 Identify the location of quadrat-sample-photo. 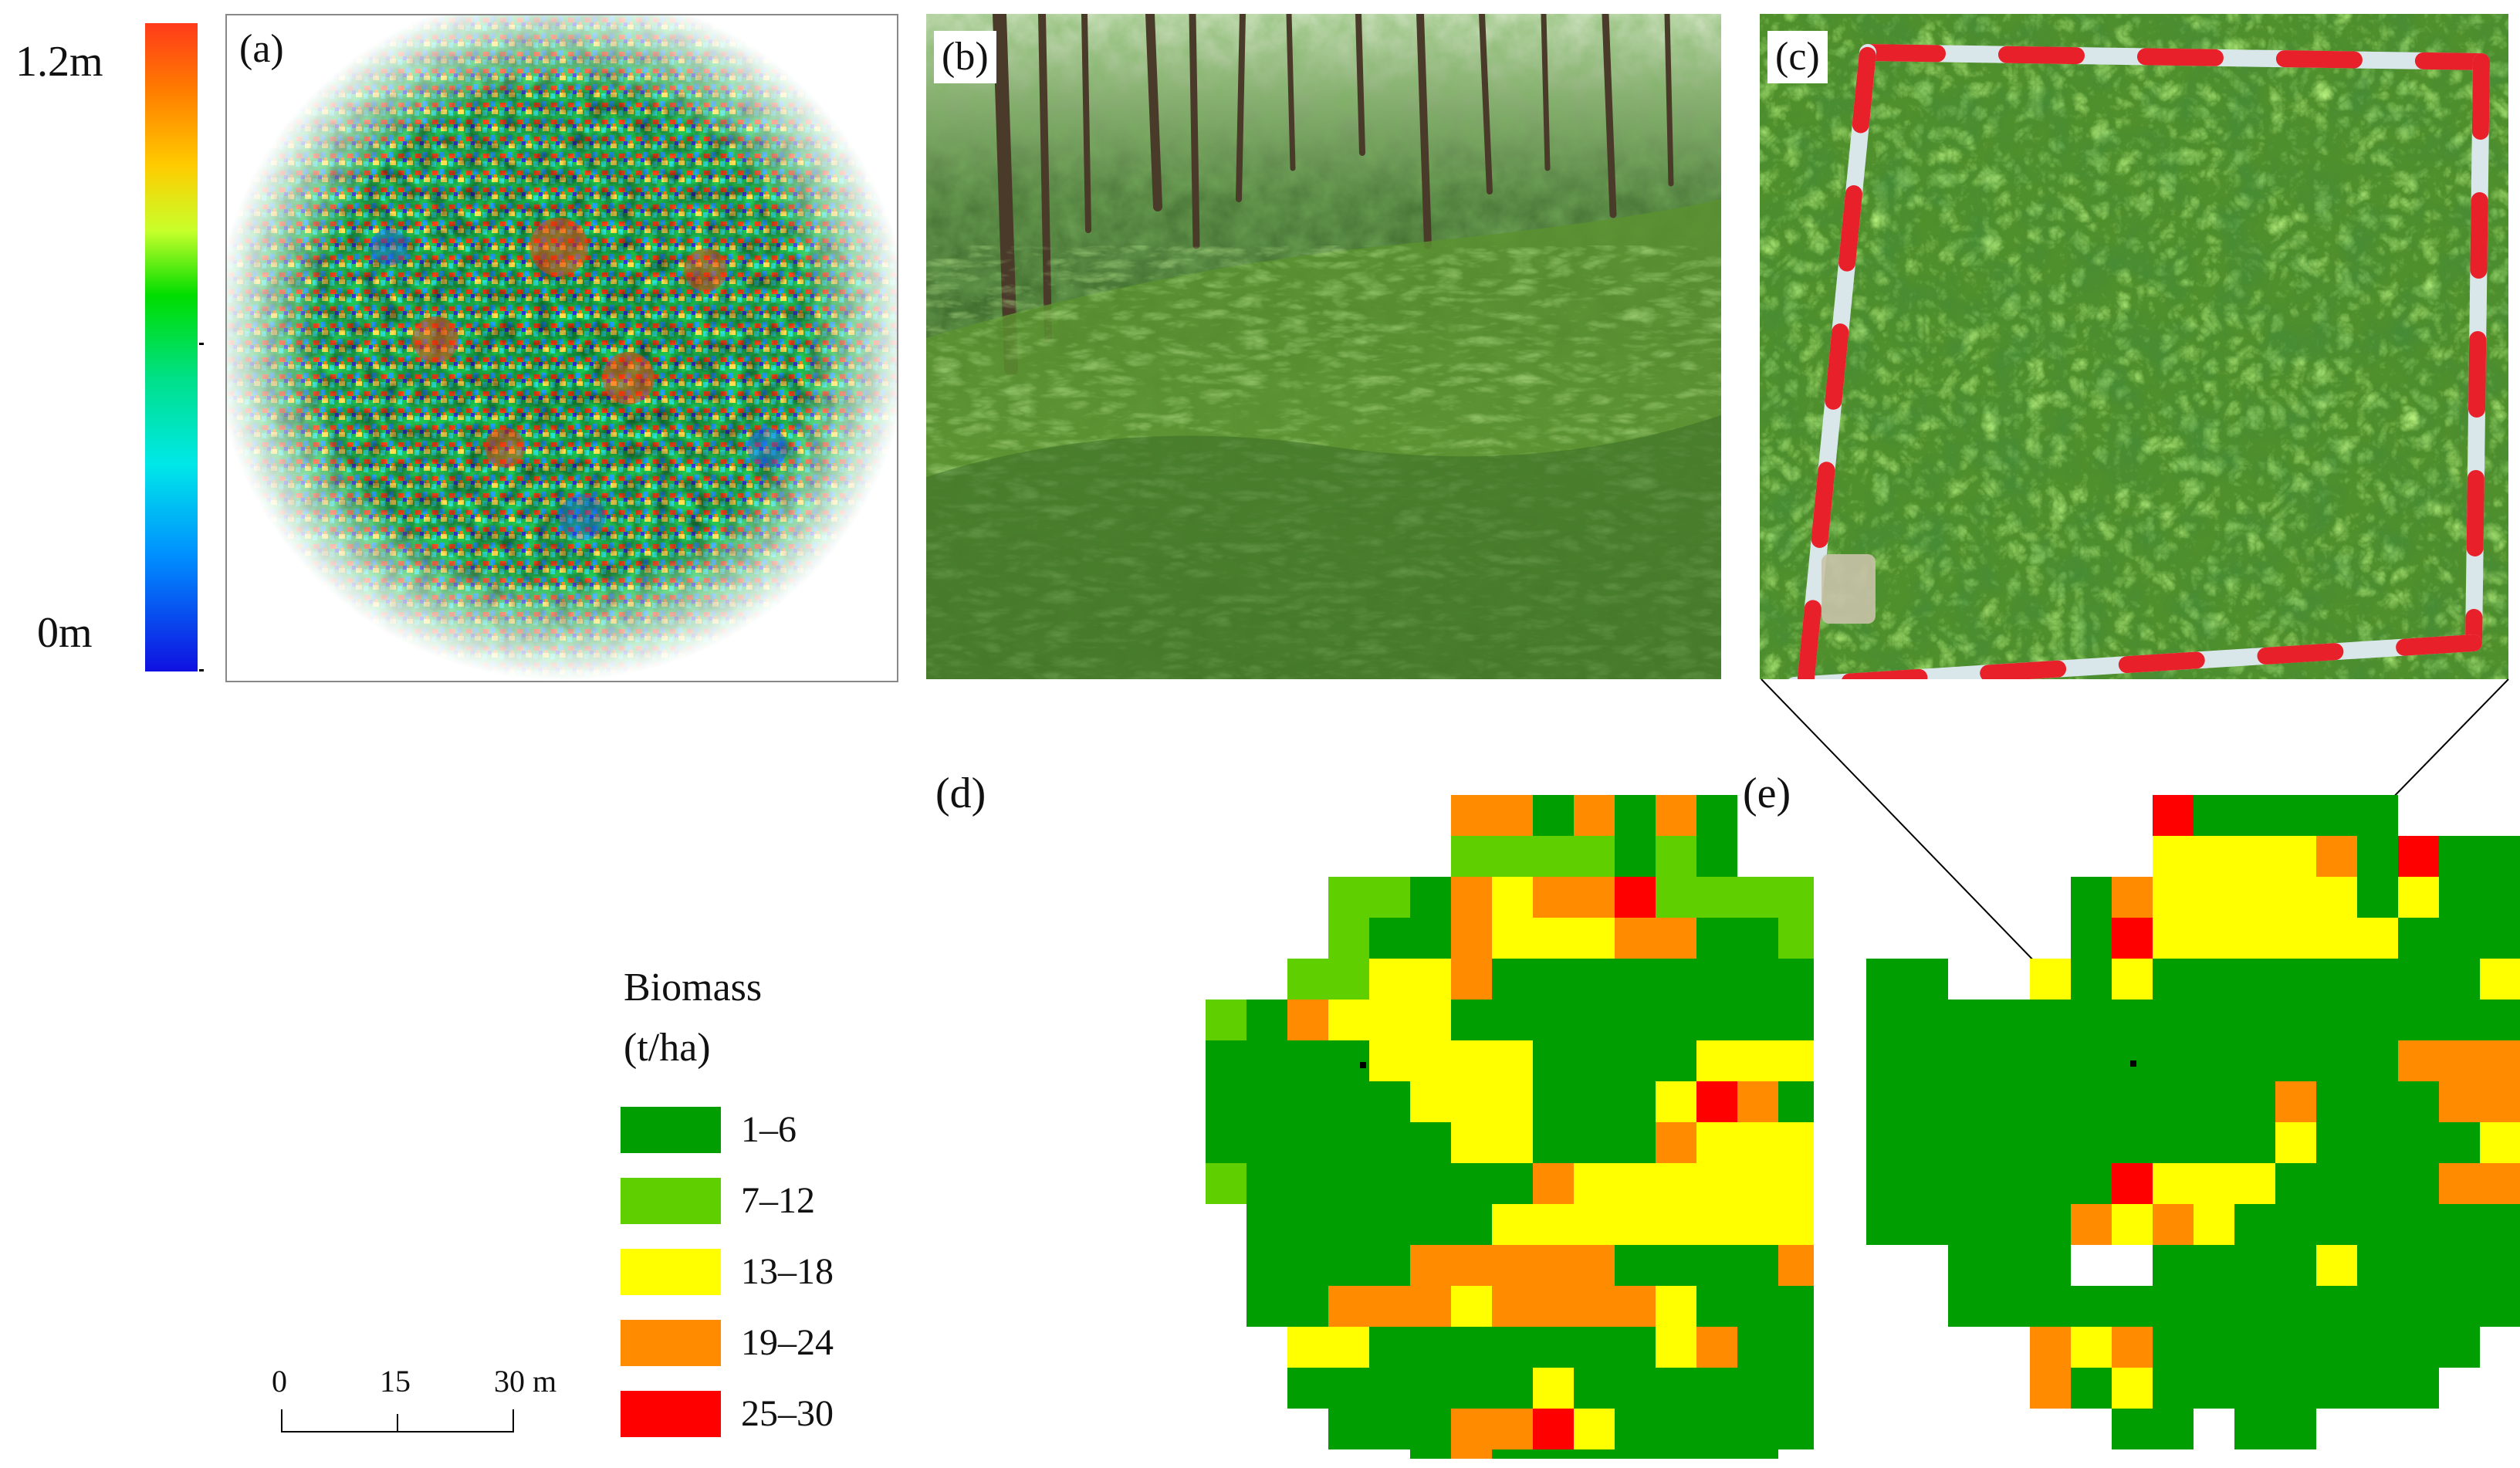
(2134, 346).